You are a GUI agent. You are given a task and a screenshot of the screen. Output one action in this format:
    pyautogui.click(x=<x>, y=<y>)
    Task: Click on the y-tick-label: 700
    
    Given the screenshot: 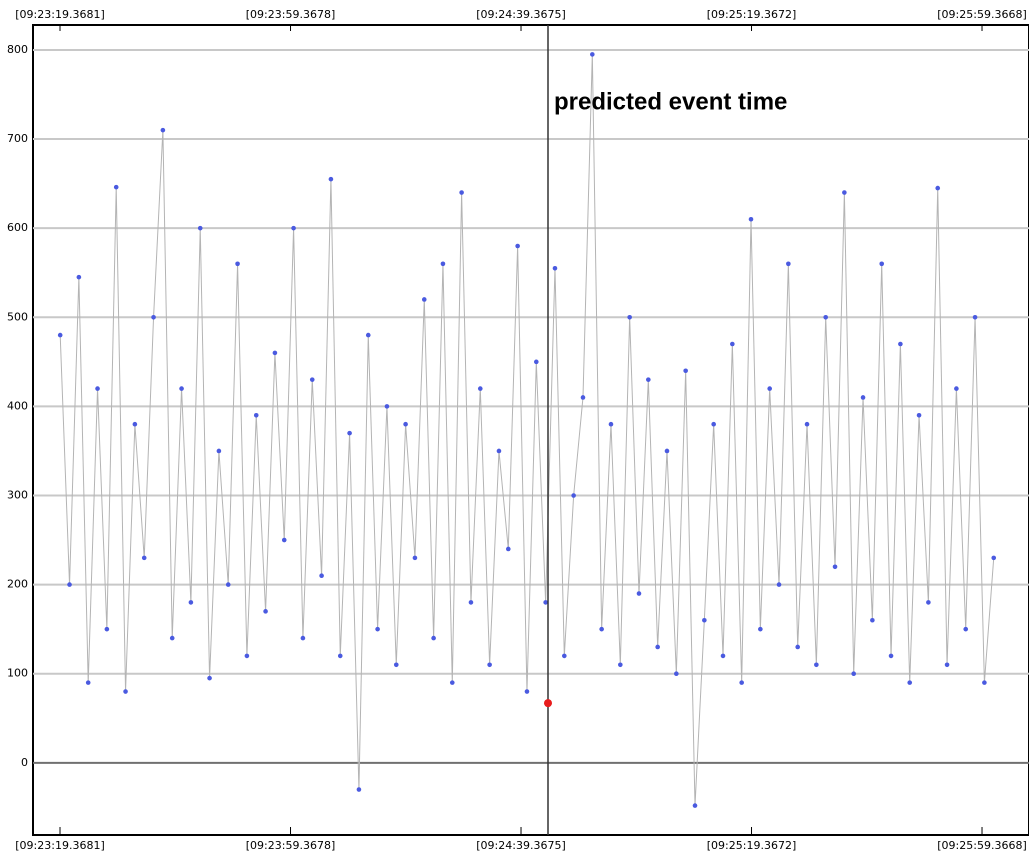 What is the action you would take?
    pyautogui.click(x=17, y=138)
    